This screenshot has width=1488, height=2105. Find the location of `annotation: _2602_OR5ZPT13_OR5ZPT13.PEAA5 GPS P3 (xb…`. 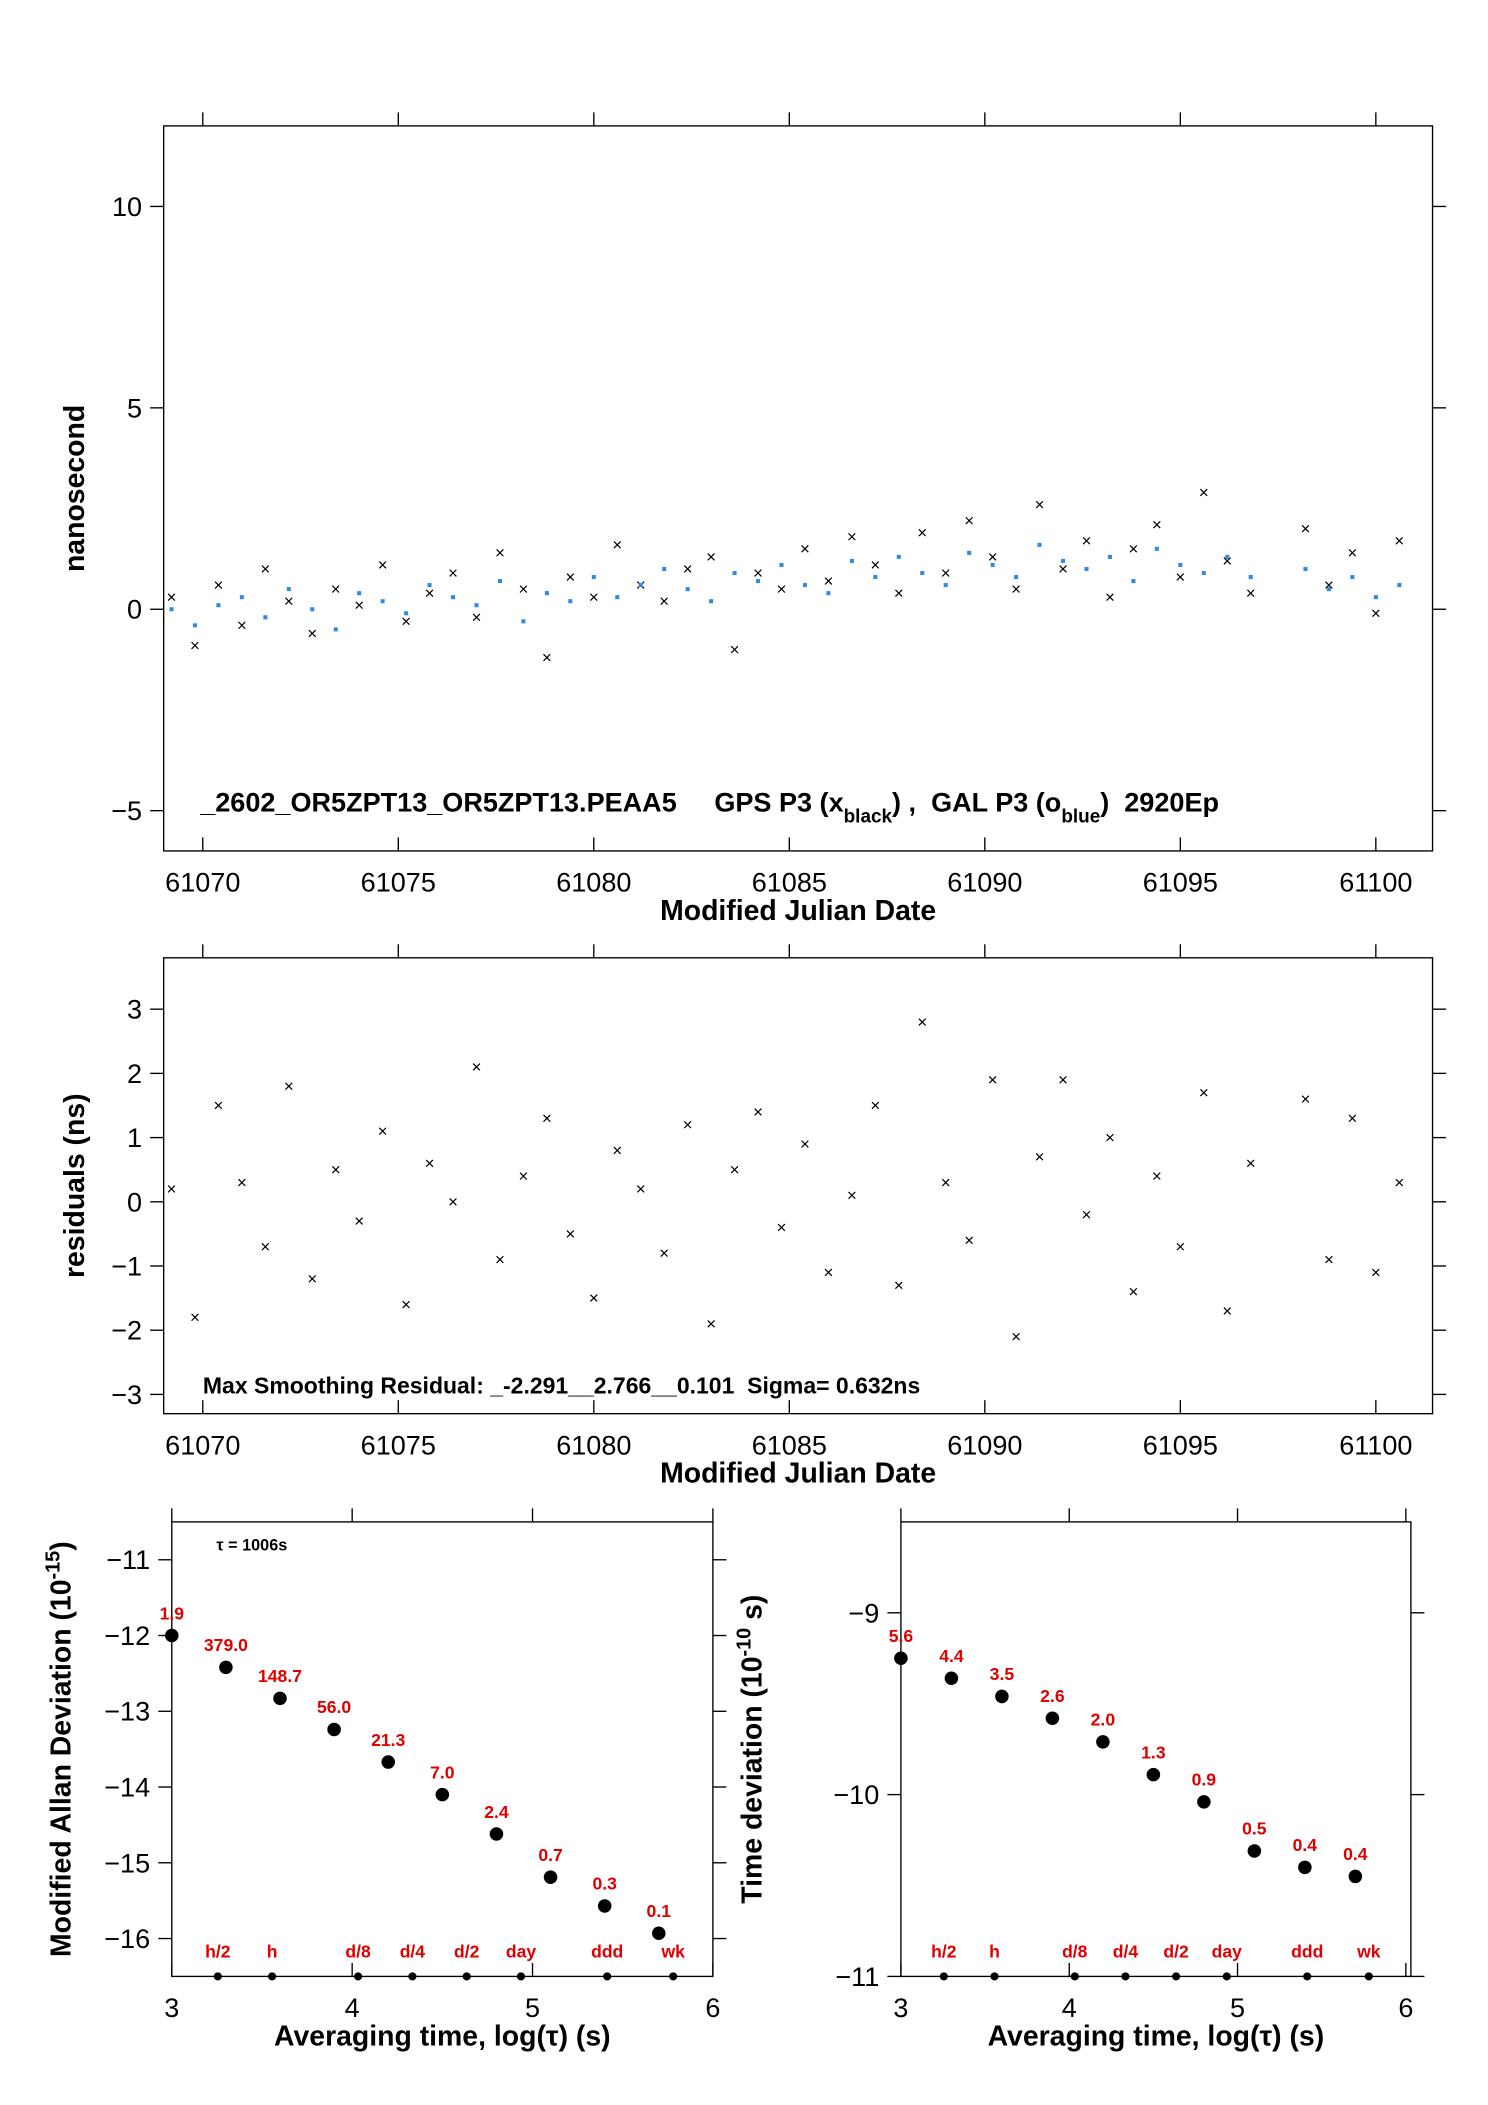

annotation: _2602_OR5ZPT13_OR5ZPT13.PEAA5 GPS P3 (xb… is located at coordinates (709, 808).